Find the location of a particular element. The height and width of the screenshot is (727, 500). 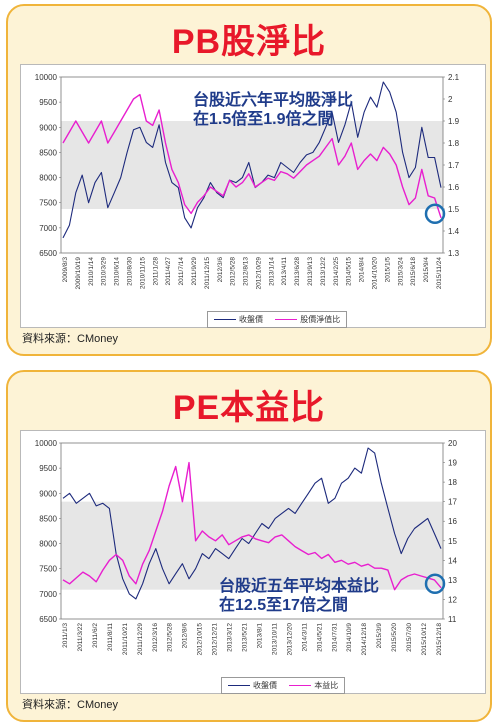

pb-ytick-right: 1.9 is located at coordinates (454, 121).